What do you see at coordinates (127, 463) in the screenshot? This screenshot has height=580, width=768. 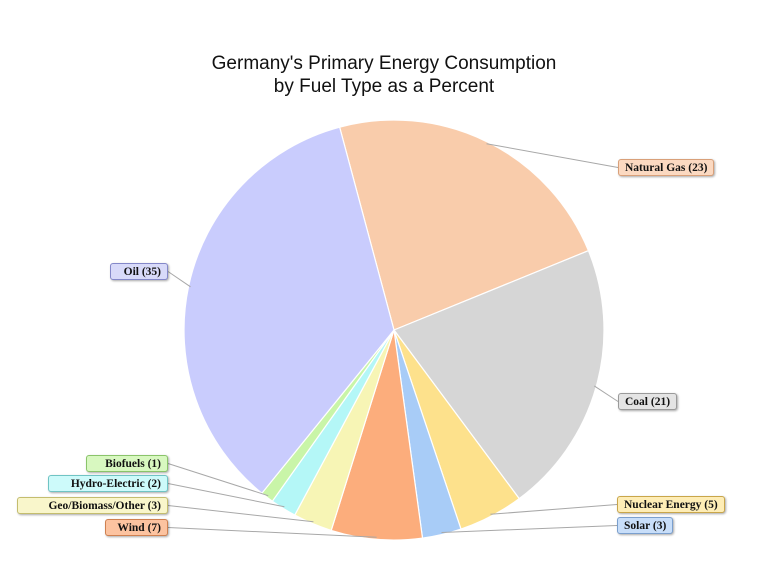 I see `slice-label-biofuels: Biofuels (1)` at bounding box center [127, 463].